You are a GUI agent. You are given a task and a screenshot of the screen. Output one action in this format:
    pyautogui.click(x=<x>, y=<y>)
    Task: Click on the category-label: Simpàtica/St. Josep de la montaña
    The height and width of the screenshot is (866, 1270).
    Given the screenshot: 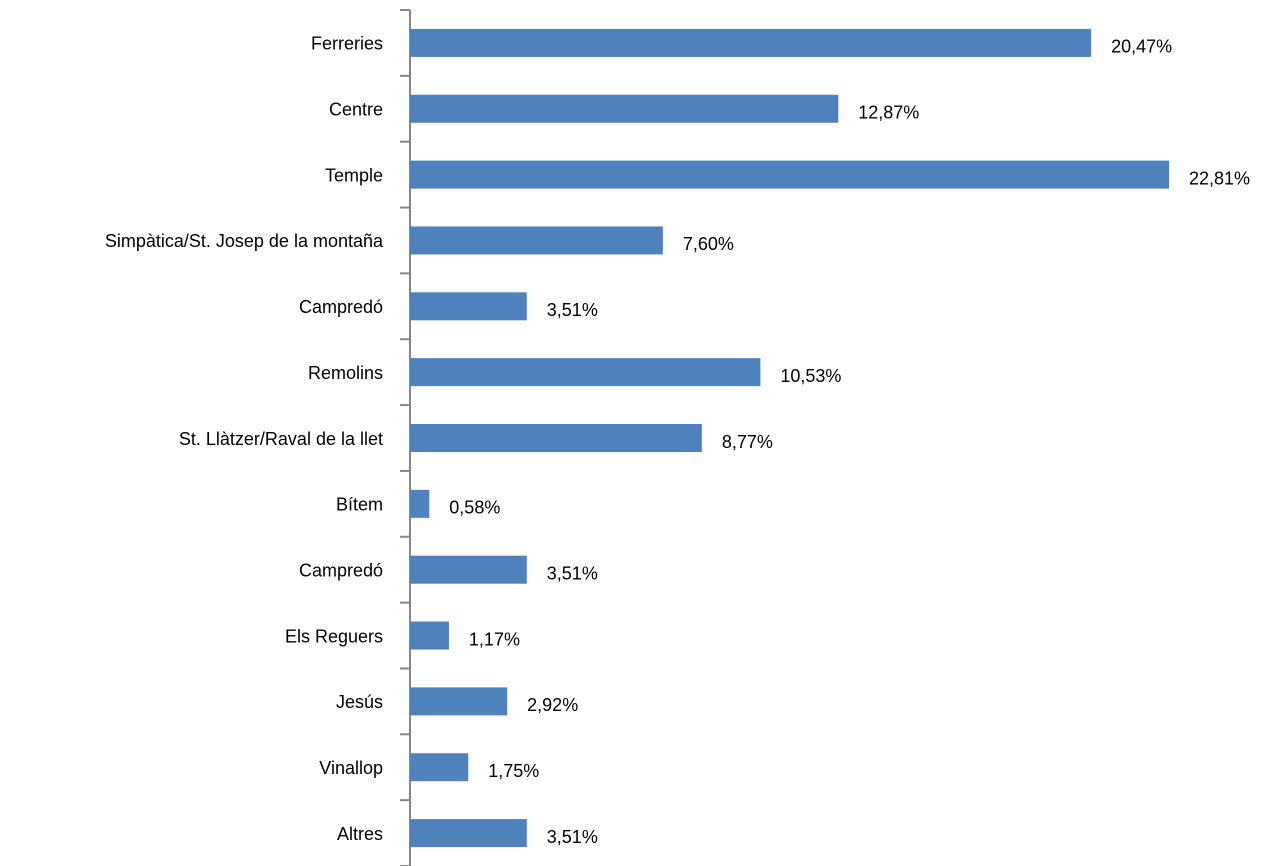 What is the action you would take?
    pyautogui.click(x=244, y=241)
    